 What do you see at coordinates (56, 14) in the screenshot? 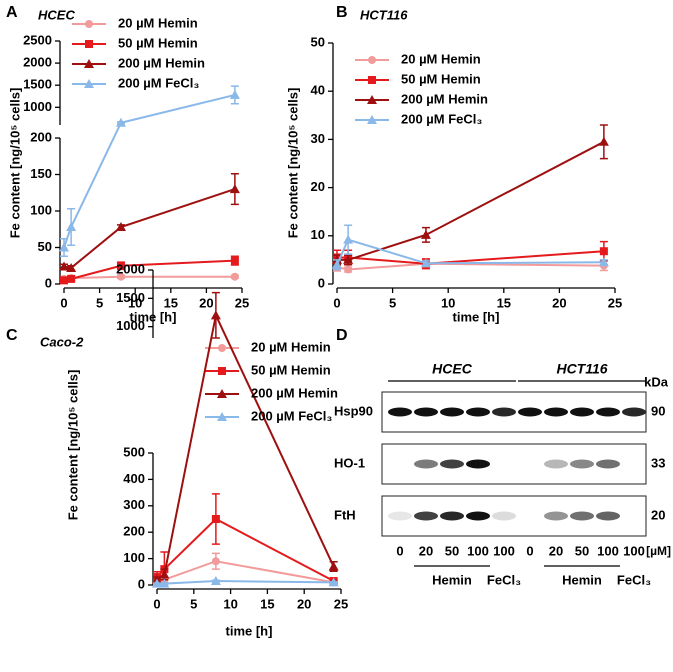
I see `chart-title: HCEC` at bounding box center [56, 14].